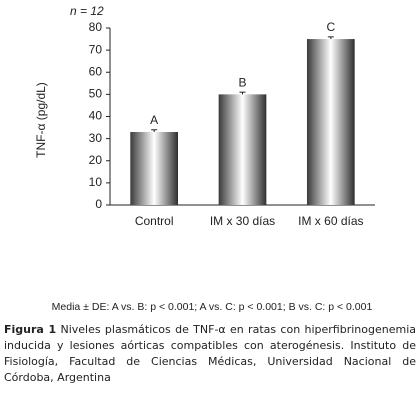 This screenshot has height=406, width=420. Describe the element at coordinates (30, 329) in the screenshot. I see `caption-label: Figura 1` at that location.